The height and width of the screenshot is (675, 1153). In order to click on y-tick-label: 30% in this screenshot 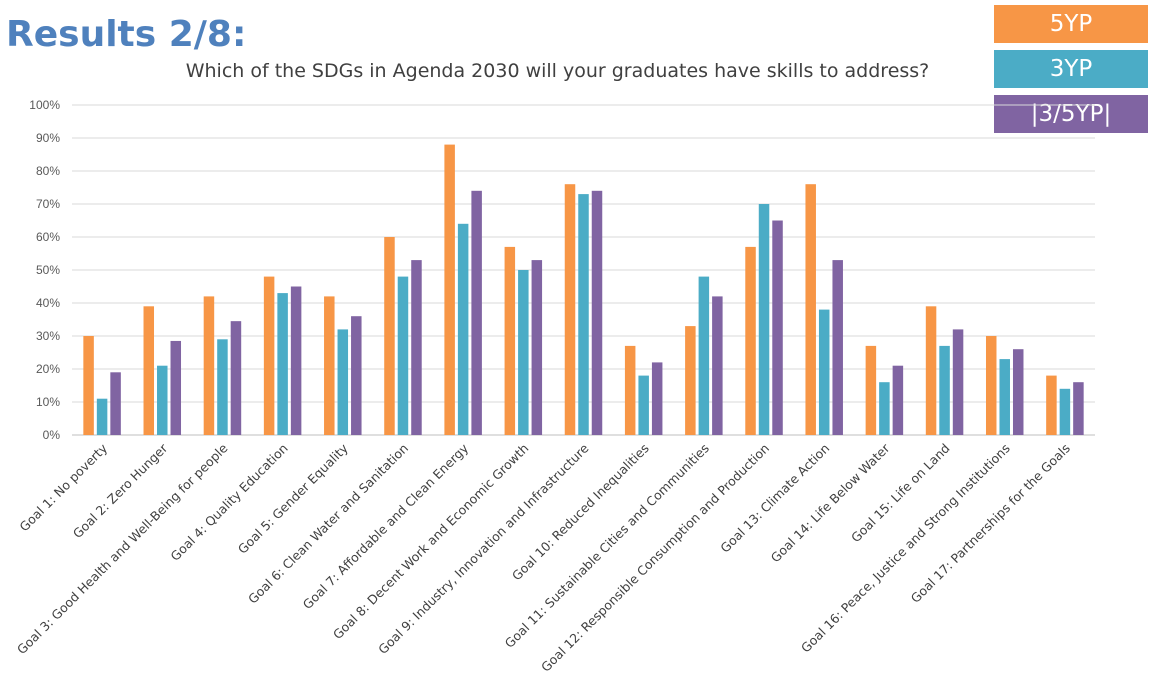, I will do `click(48, 336)`.